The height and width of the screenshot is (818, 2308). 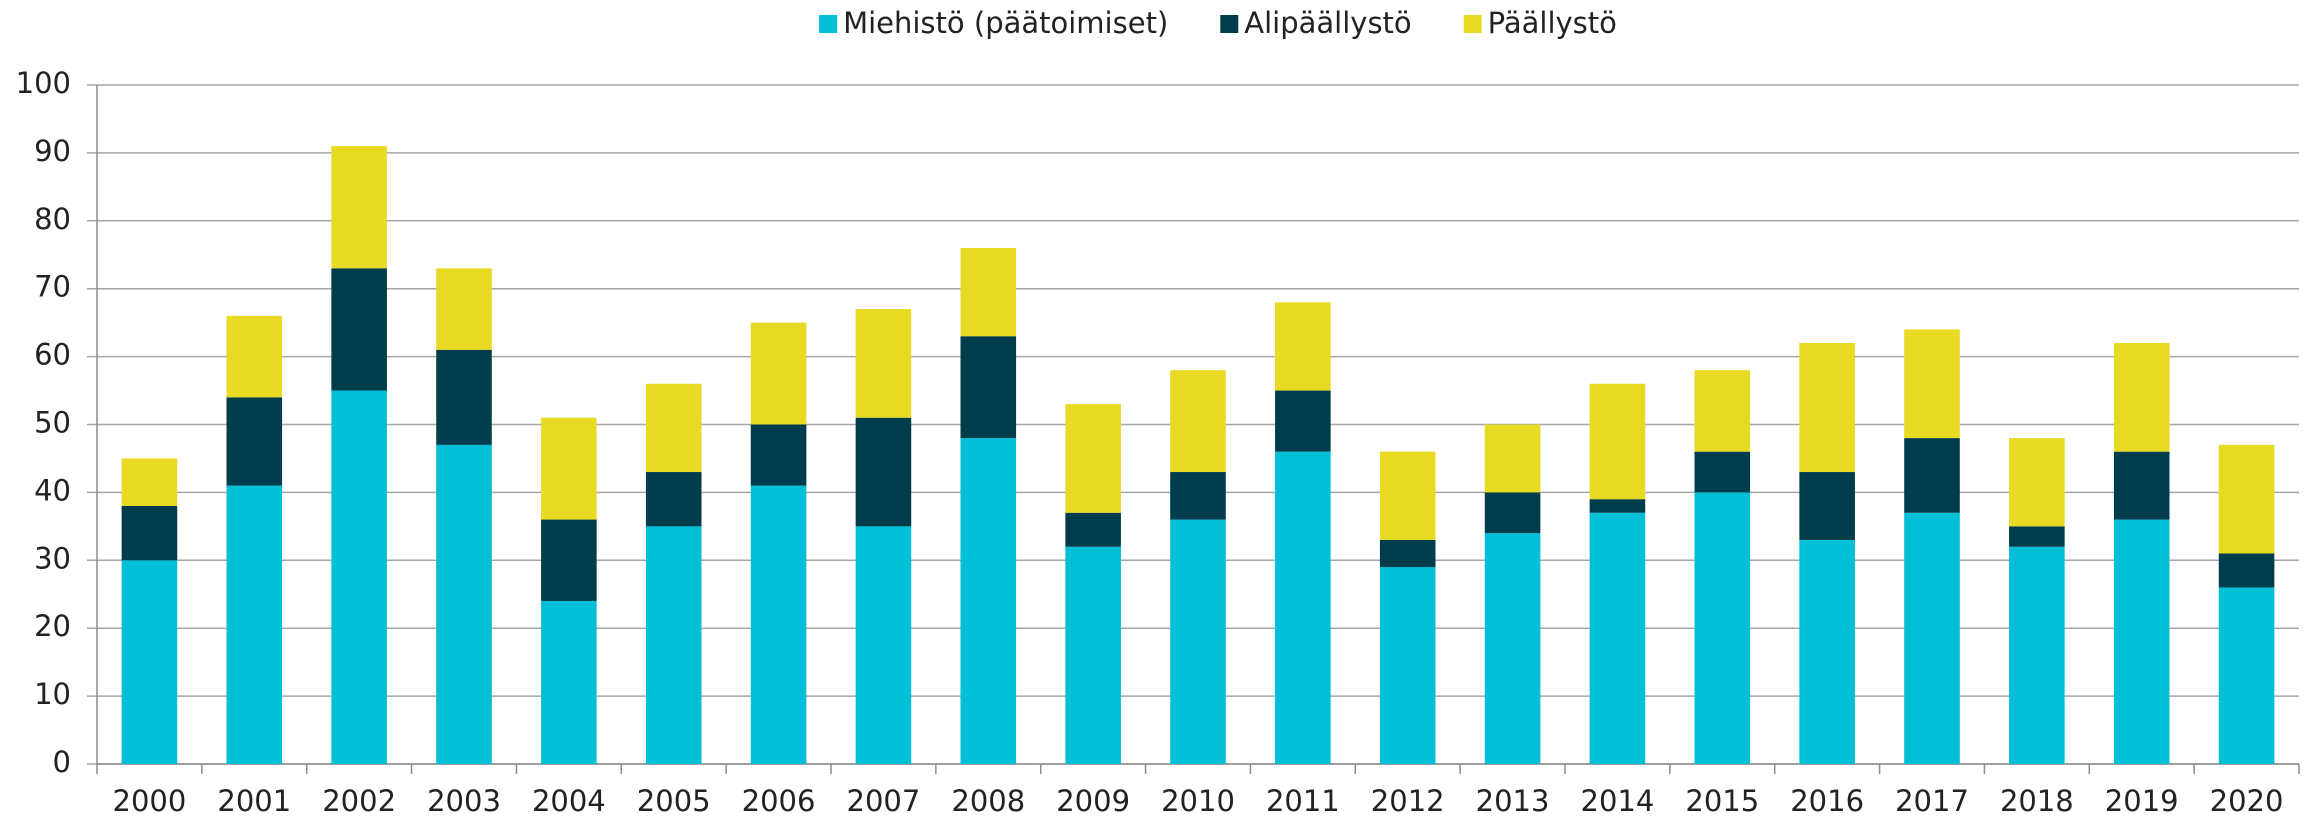 What do you see at coordinates (52, 490) in the screenshot?
I see `y-tick-label: 40` at bounding box center [52, 490].